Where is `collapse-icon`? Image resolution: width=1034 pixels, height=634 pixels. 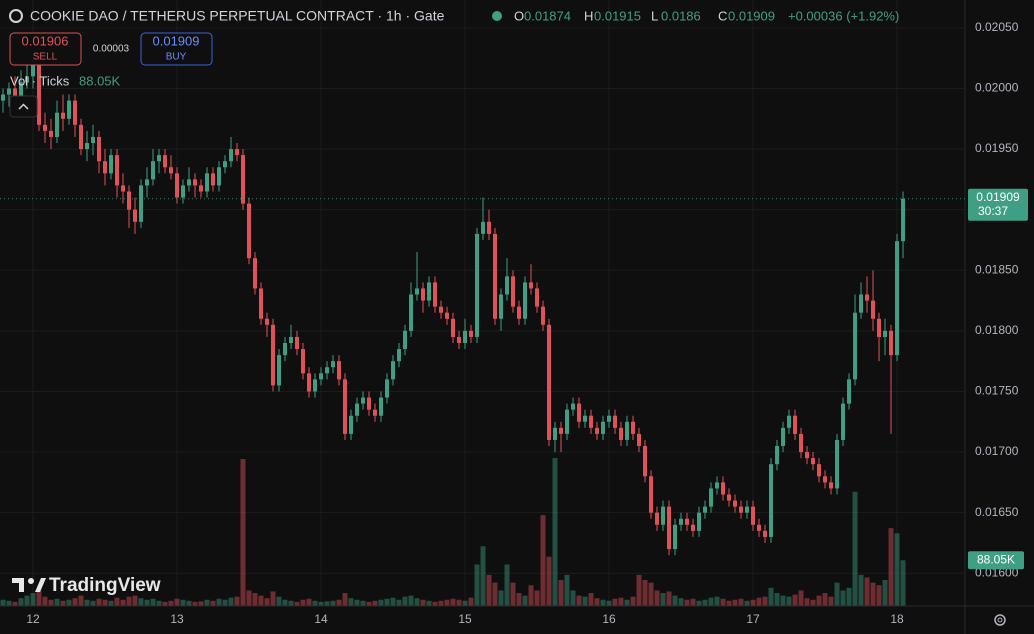 collapse-icon is located at coordinates (23, 106).